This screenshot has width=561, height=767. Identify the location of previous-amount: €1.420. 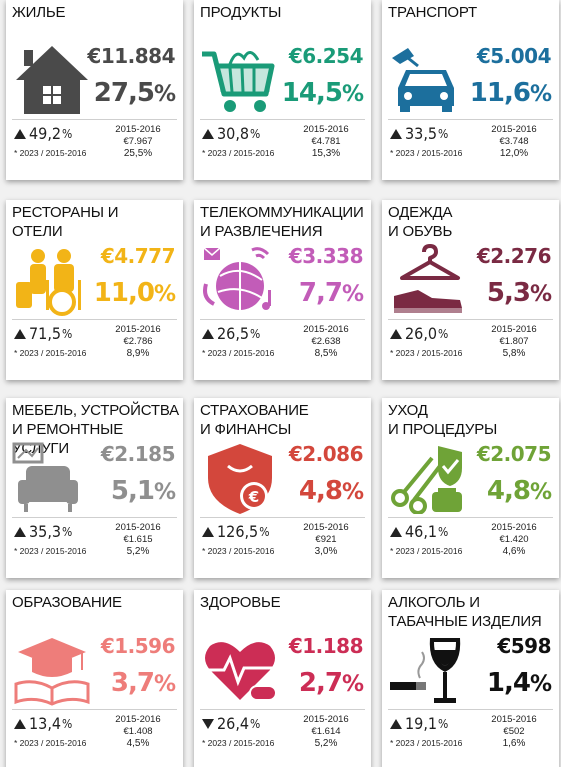
(514, 539).